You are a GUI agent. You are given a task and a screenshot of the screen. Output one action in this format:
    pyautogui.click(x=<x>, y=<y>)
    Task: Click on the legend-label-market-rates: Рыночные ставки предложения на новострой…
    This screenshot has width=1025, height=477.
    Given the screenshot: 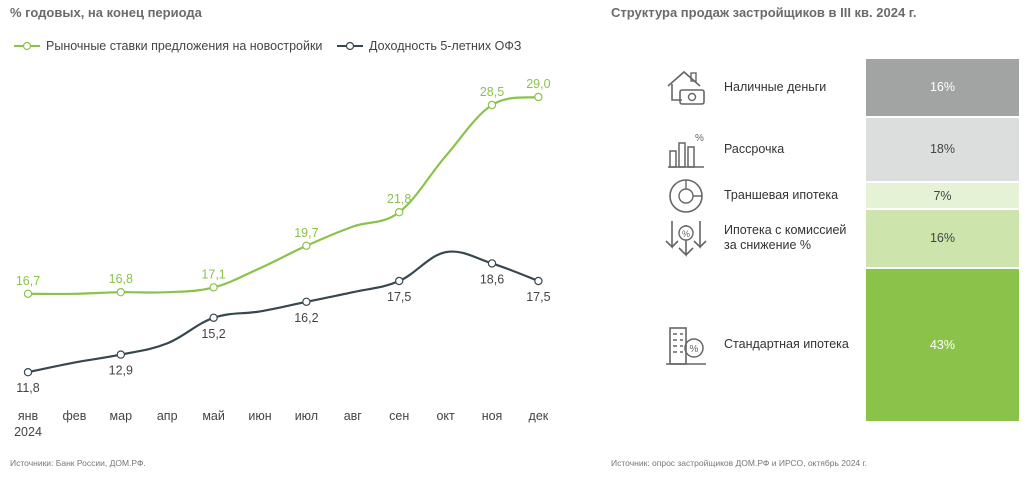 What is the action you would take?
    pyautogui.click(x=184, y=46)
    